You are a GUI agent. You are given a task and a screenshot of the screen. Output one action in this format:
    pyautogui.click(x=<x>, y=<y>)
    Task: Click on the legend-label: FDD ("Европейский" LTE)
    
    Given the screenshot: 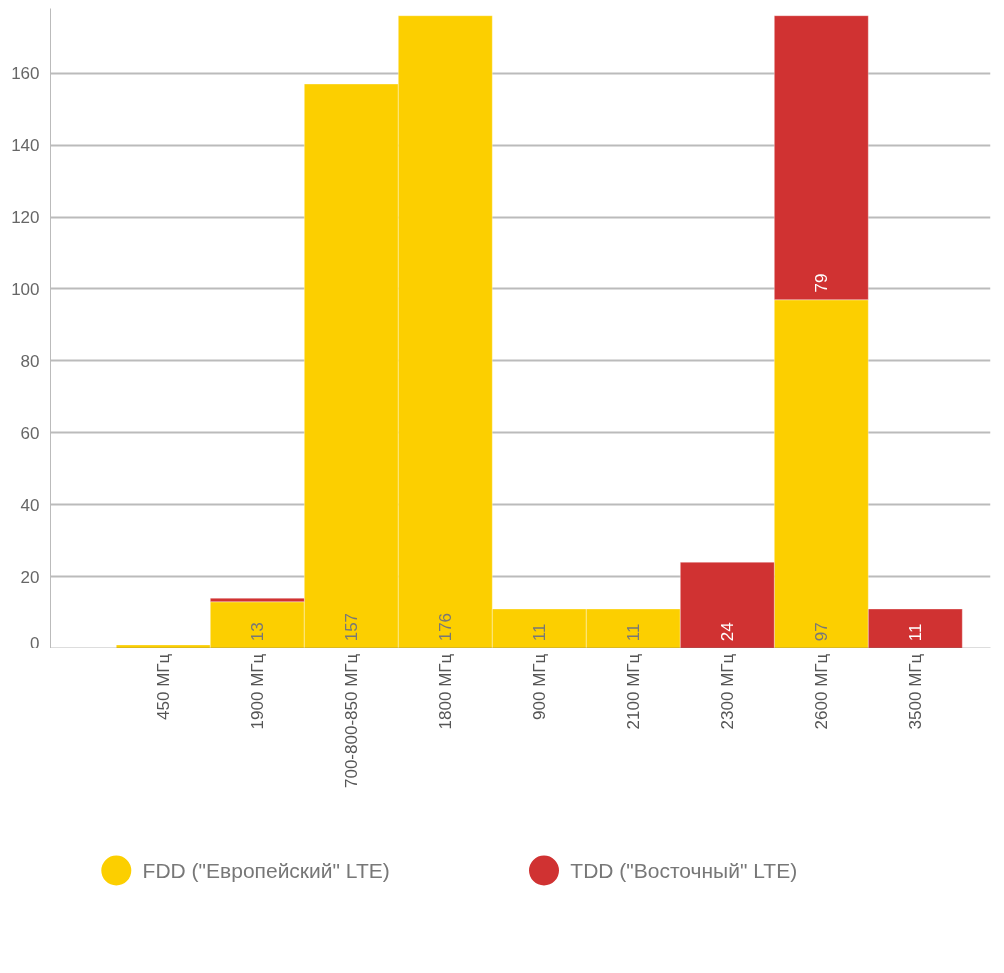 What is the action you would take?
    pyautogui.click(x=266, y=870)
    